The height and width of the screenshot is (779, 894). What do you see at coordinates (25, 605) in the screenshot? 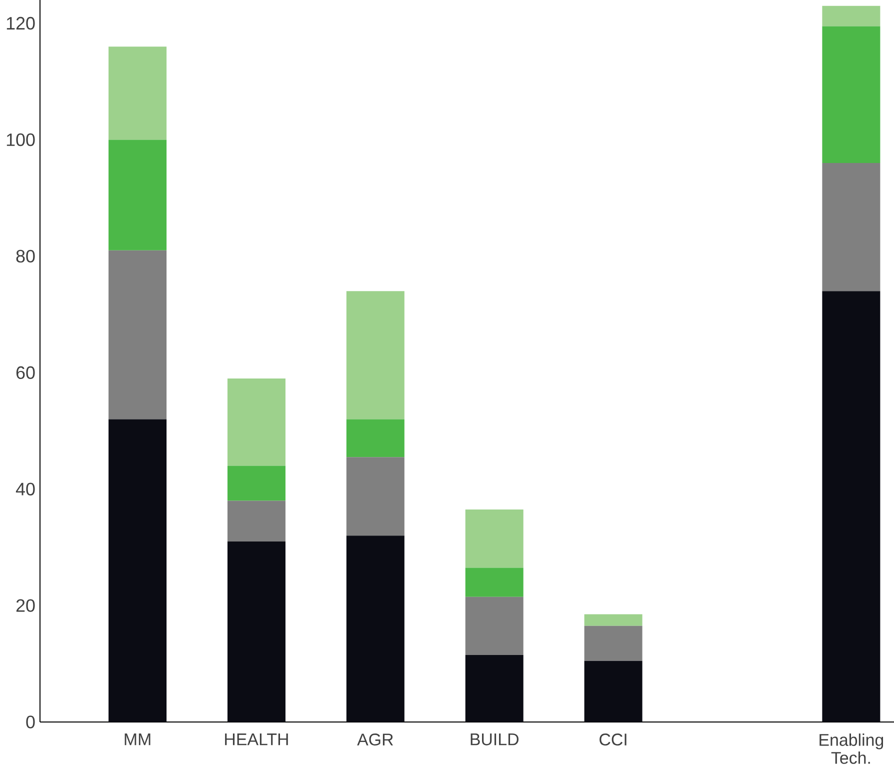
I see `y-tick-label: 20` at bounding box center [25, 605].